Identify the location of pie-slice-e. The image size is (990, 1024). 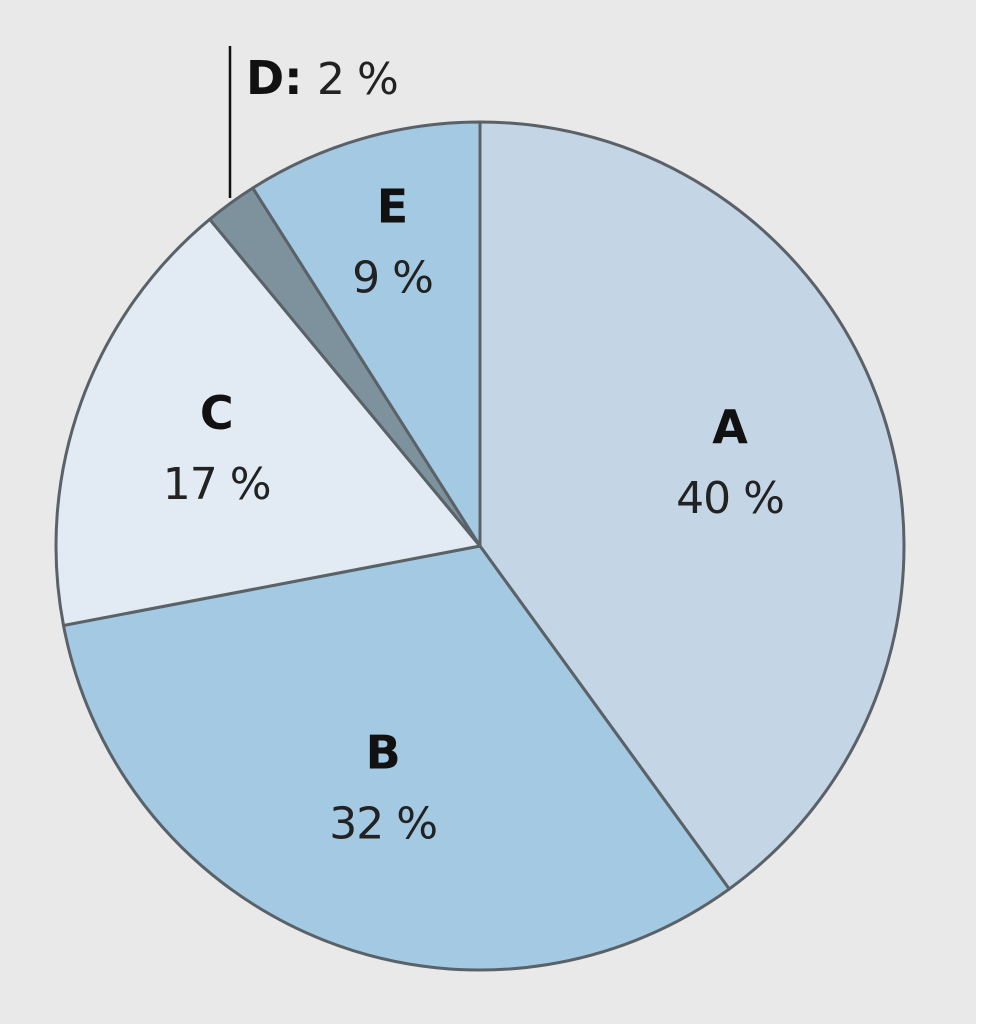
(366, 334).